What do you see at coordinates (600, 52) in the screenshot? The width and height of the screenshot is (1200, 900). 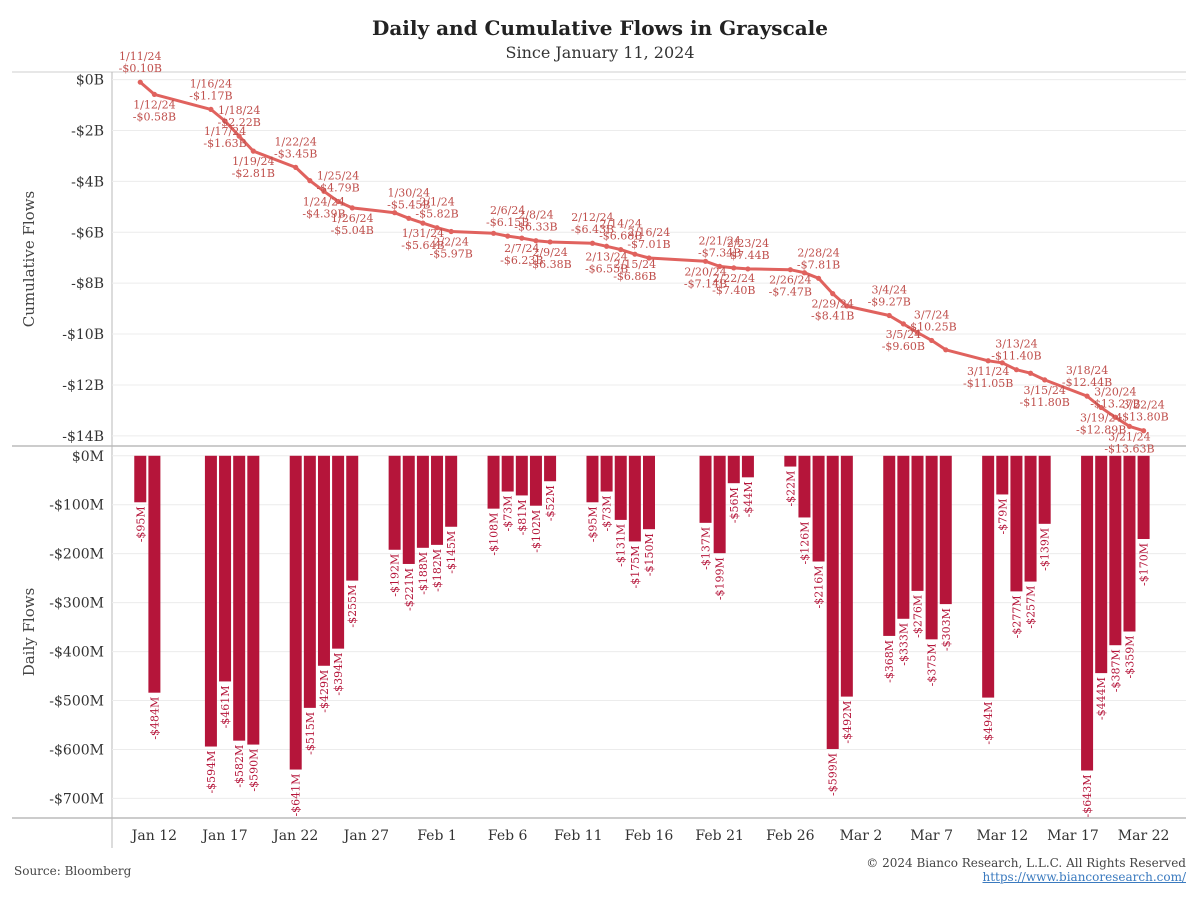 I see `chart-subtitle: Since January 11, 2024` at bounding box center [600, 52].